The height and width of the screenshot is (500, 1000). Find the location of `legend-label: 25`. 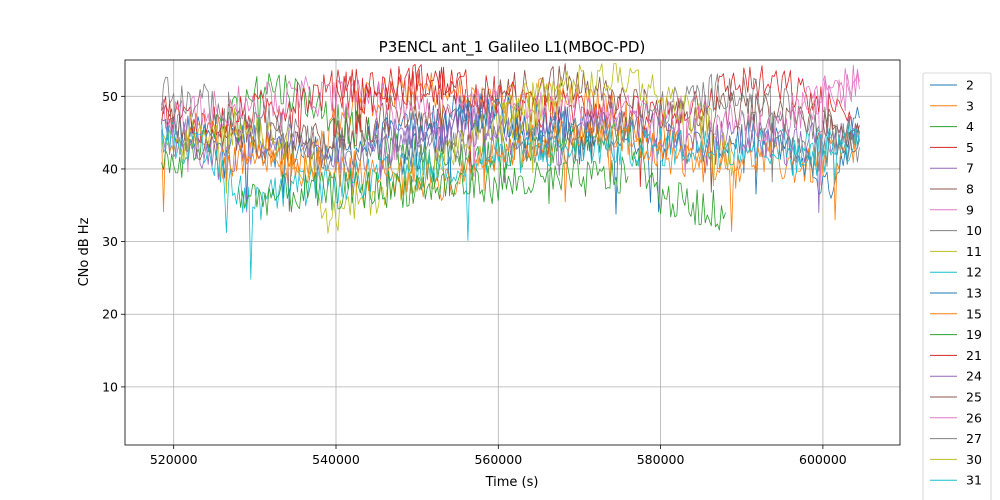

legend-label: 25 is located at coordinates (974, 397).